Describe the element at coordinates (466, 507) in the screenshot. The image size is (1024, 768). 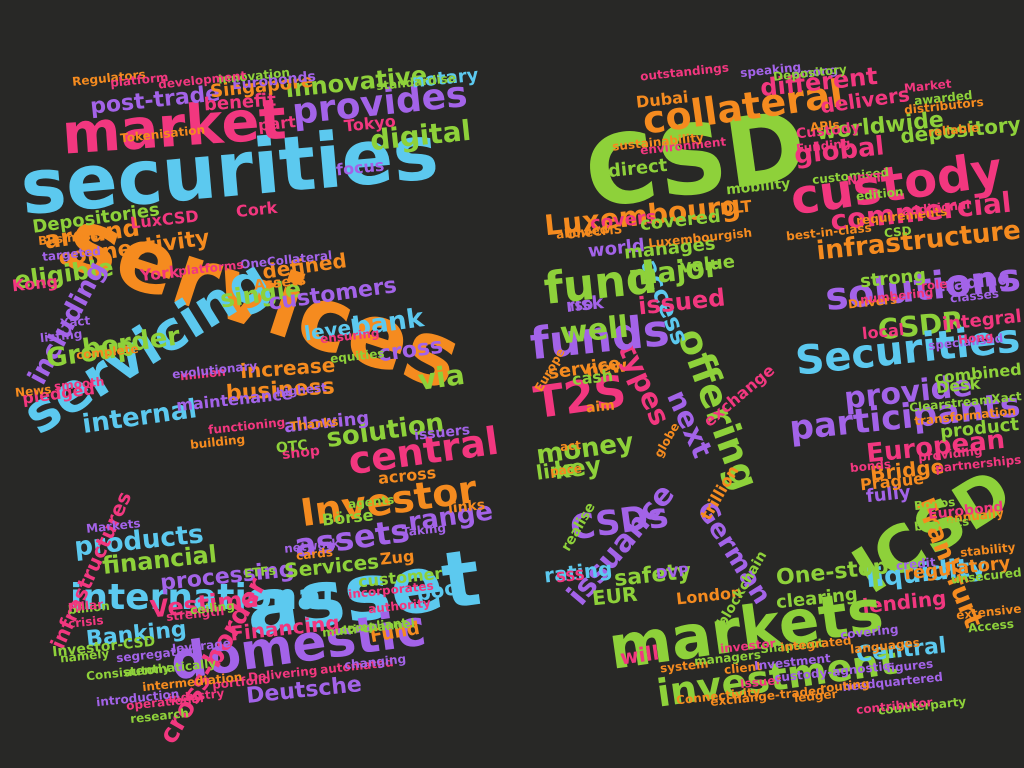
I see `word-links: links` at that location.